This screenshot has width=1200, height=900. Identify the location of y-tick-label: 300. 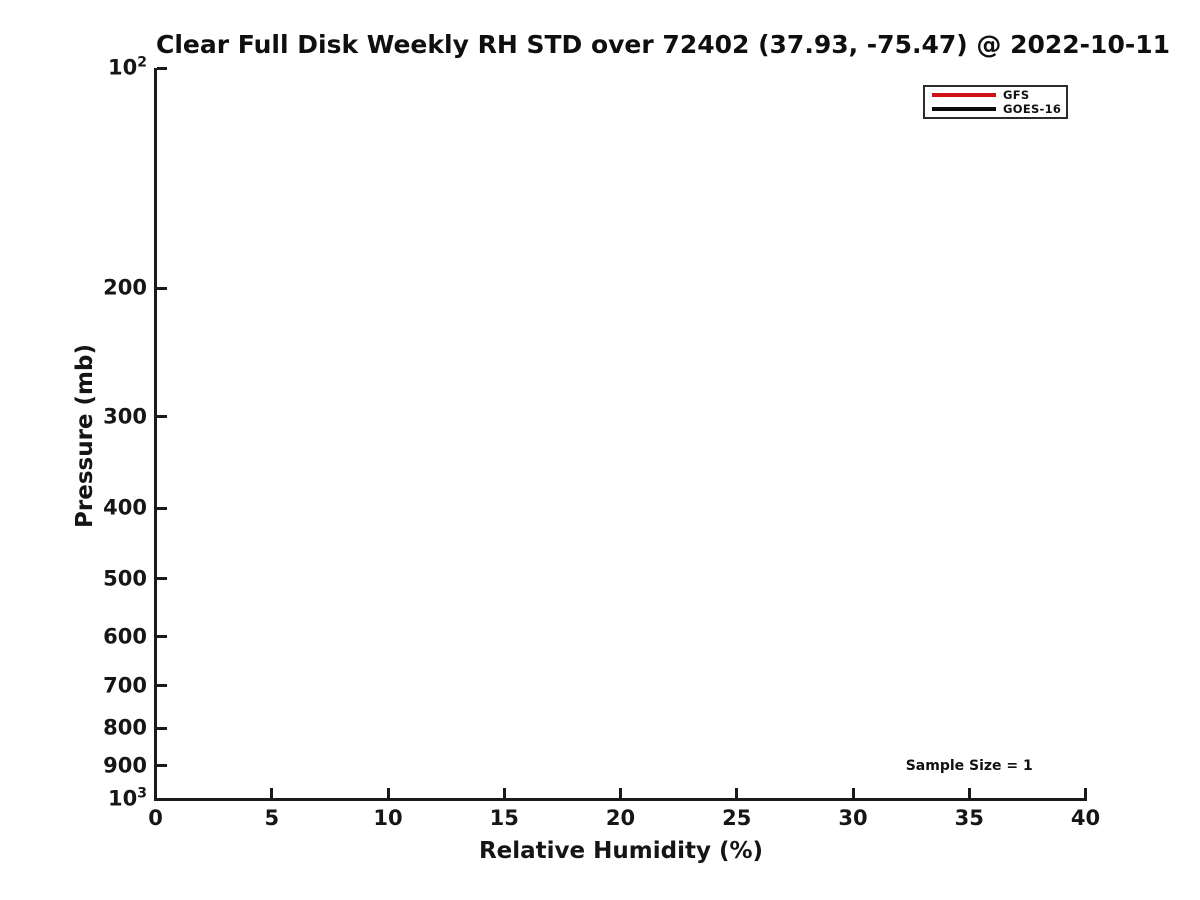
(125, 416).